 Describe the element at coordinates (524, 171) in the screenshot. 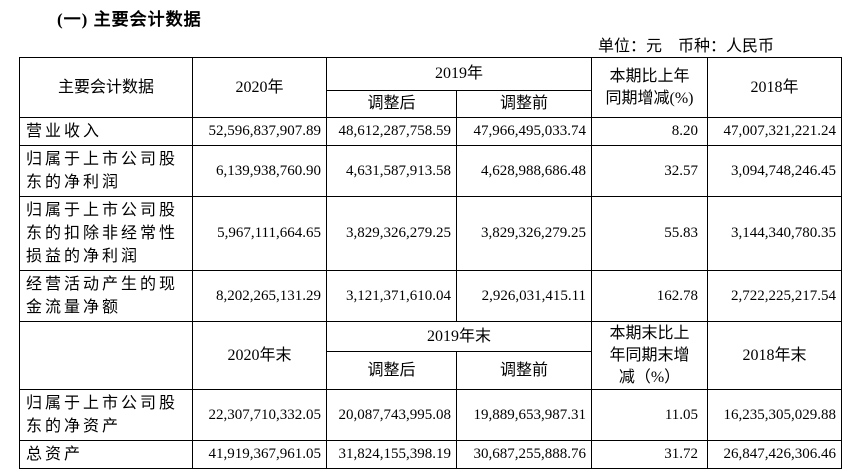

I see `cell-2019-adjusted-before: 4,628,988,686.48` at that location.